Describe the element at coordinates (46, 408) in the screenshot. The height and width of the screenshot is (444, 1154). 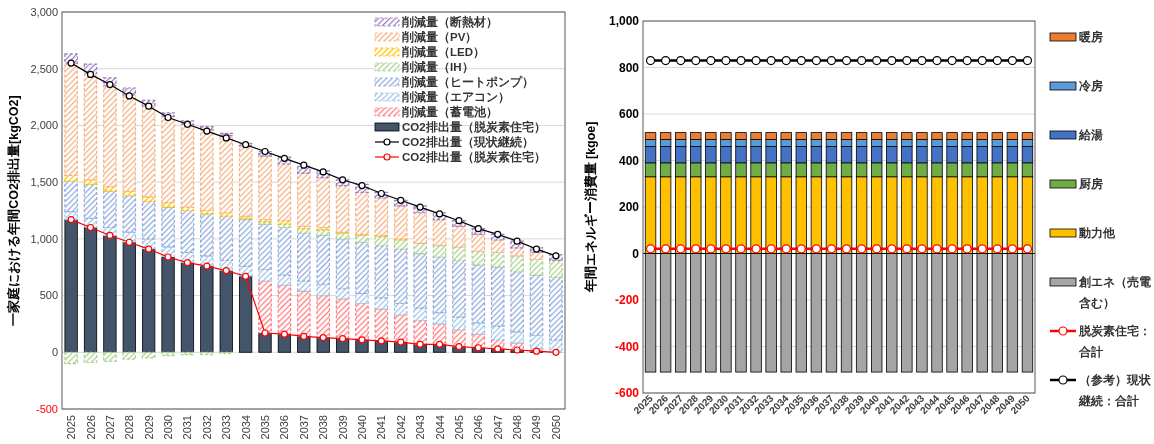
I see `y-tick-label: -500` at that location.